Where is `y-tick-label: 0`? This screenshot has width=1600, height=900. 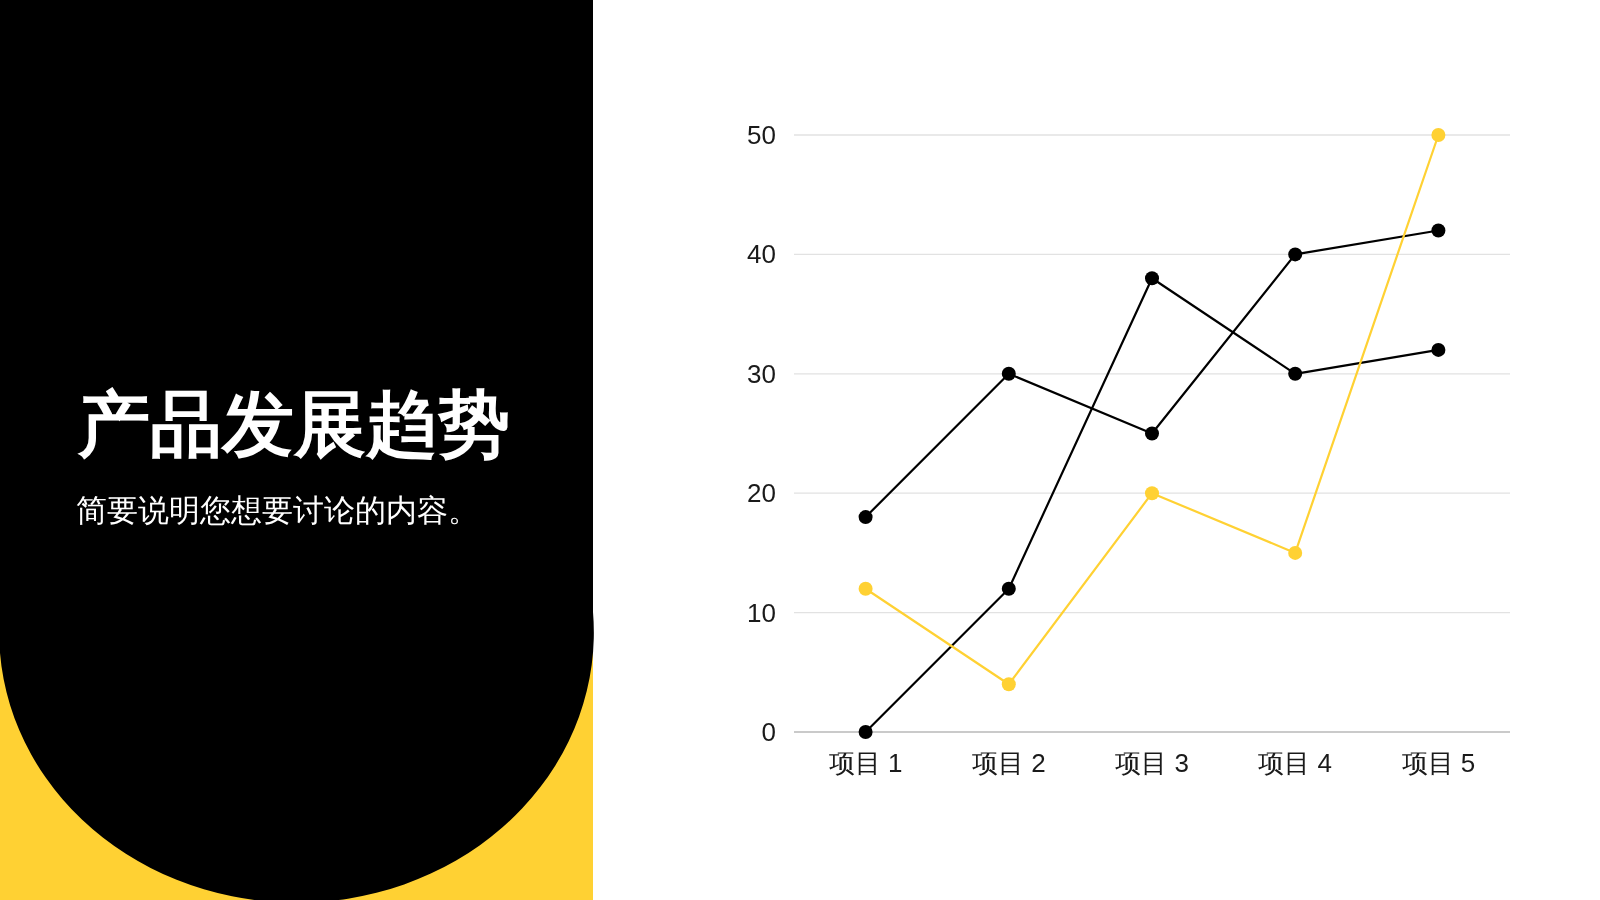
y-tick-label: 0 is located at coordinates (768, 732).